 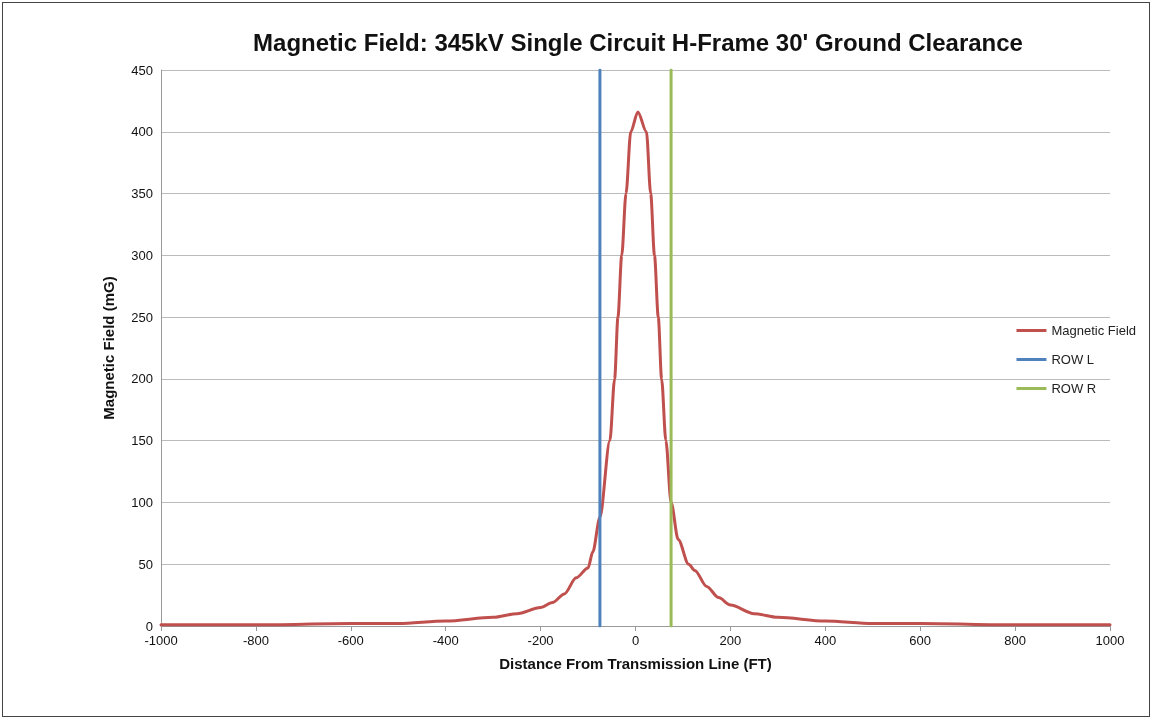 What do you see at coordinates (730, 640) in the screenshot?
I see `x-tick-label: 200` at bounding box center [730, 640].